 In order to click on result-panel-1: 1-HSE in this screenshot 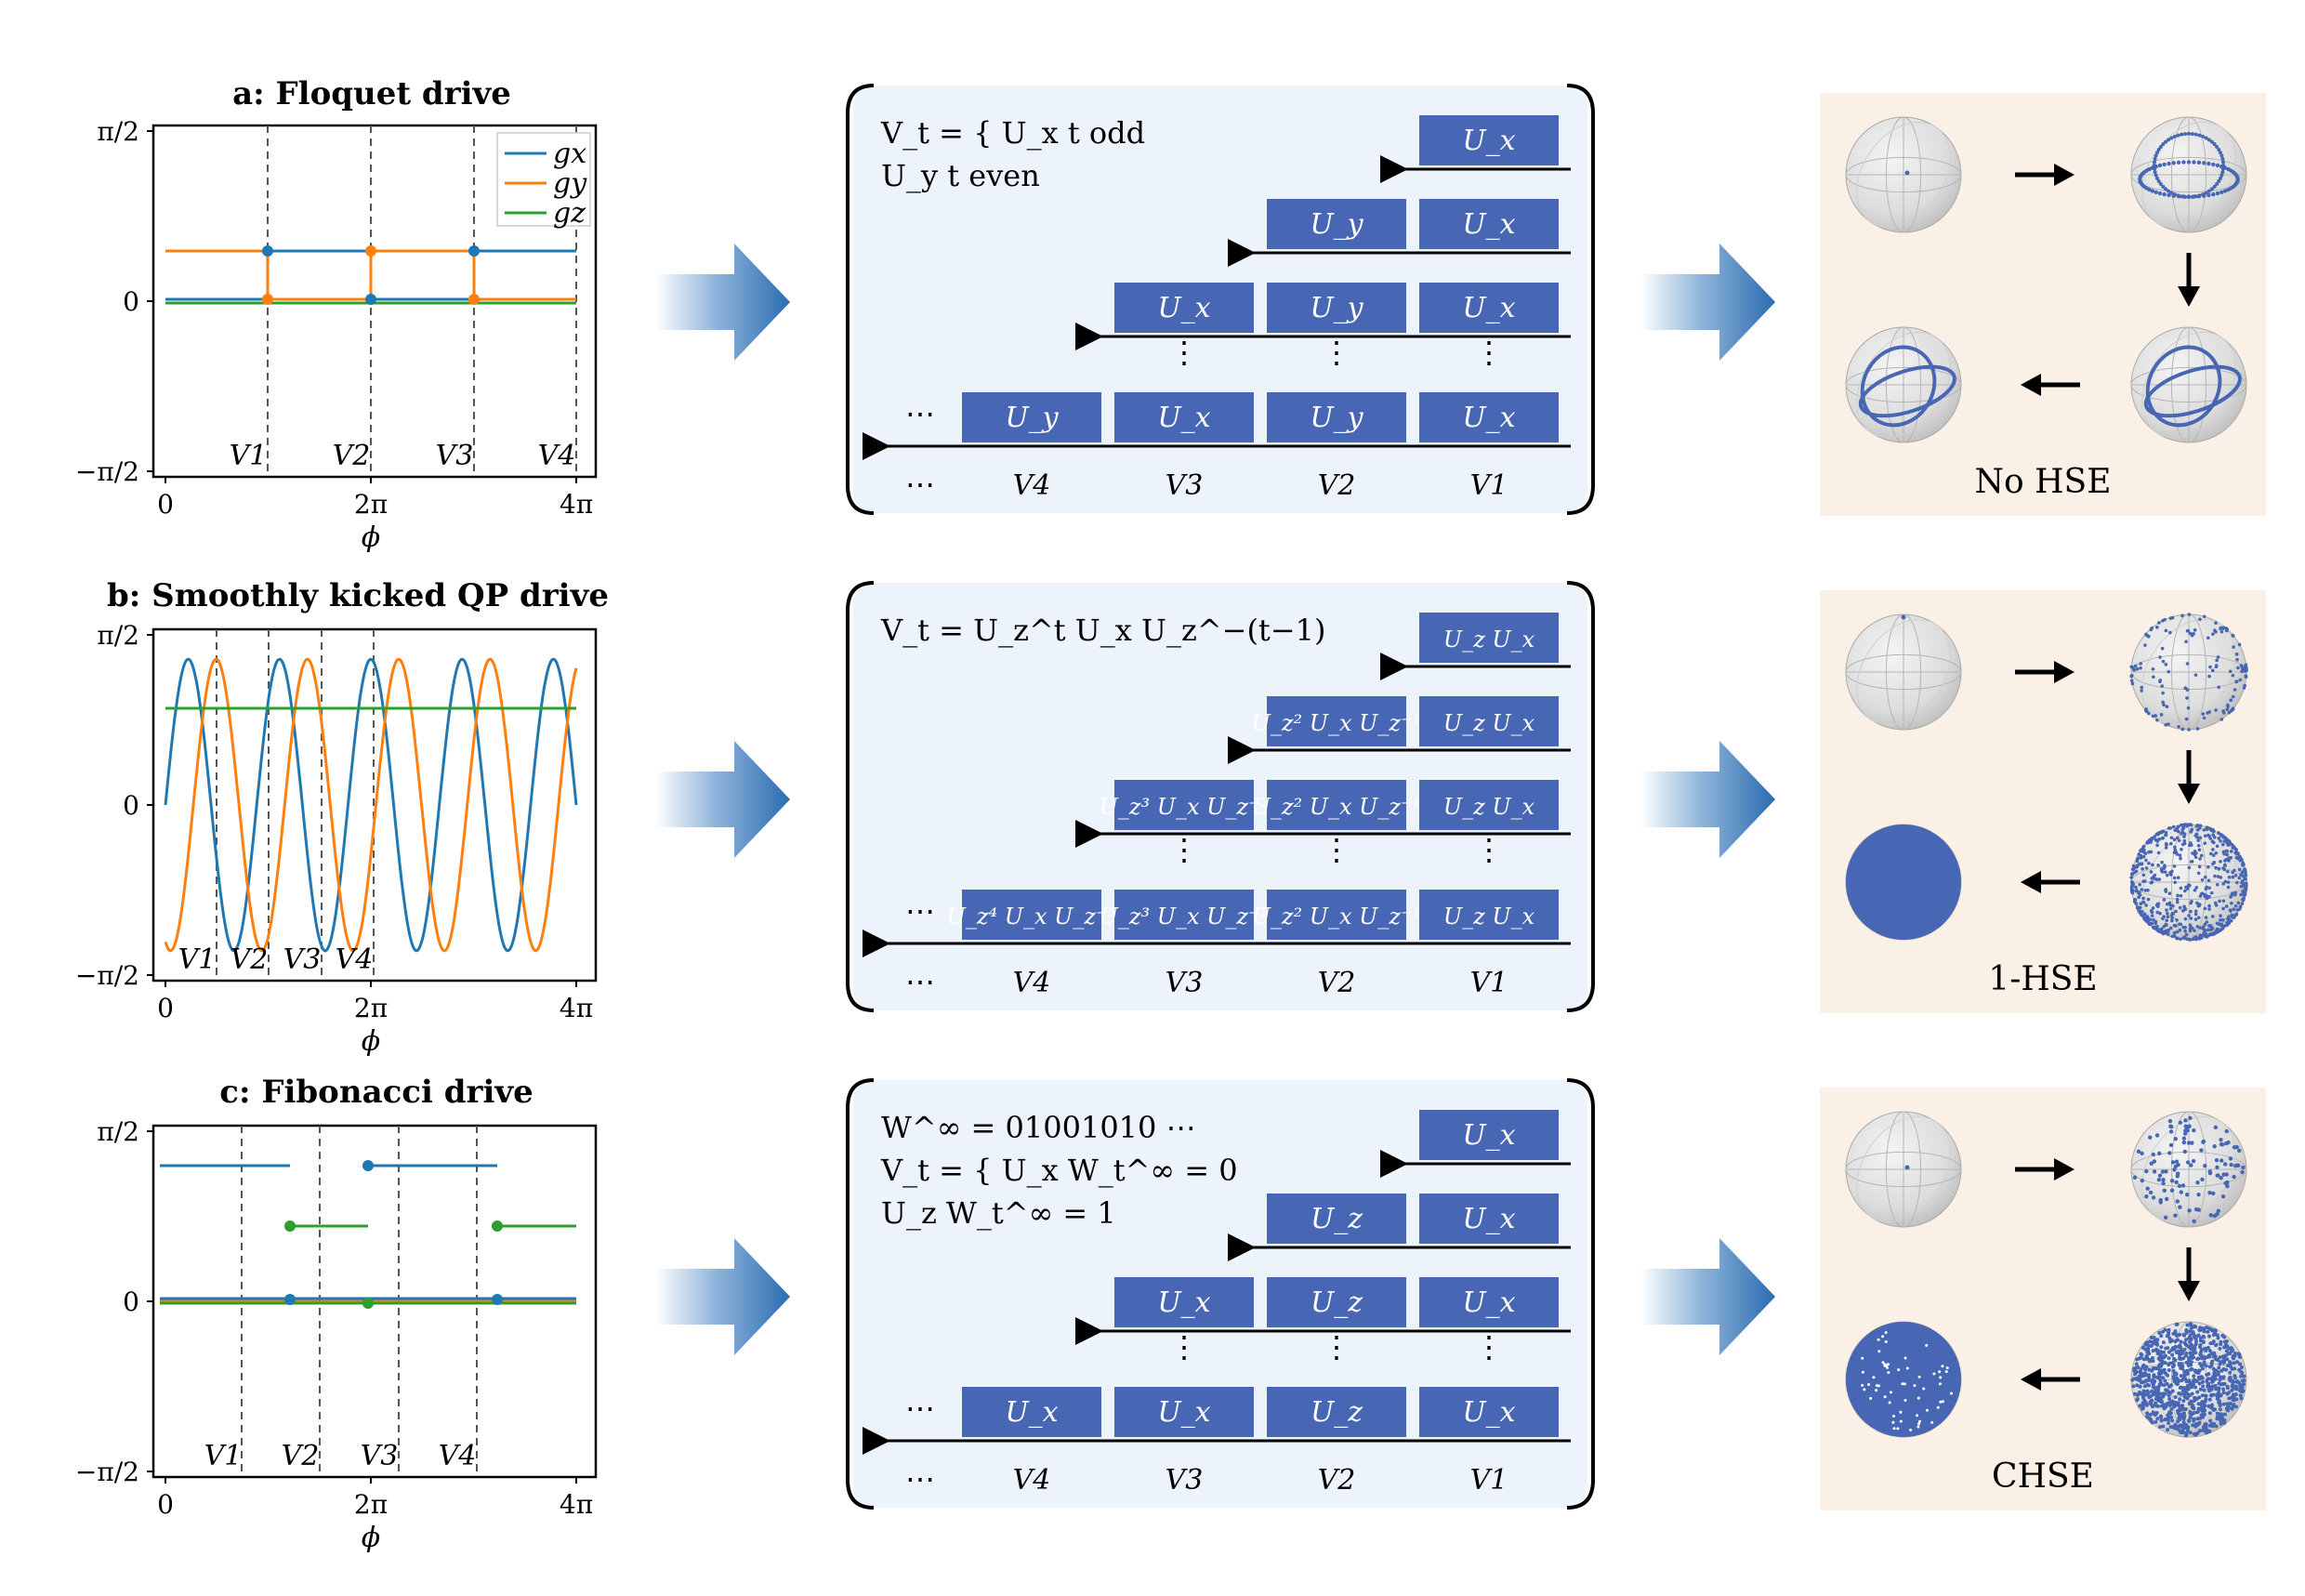, I will do `click(2043, 802)`.